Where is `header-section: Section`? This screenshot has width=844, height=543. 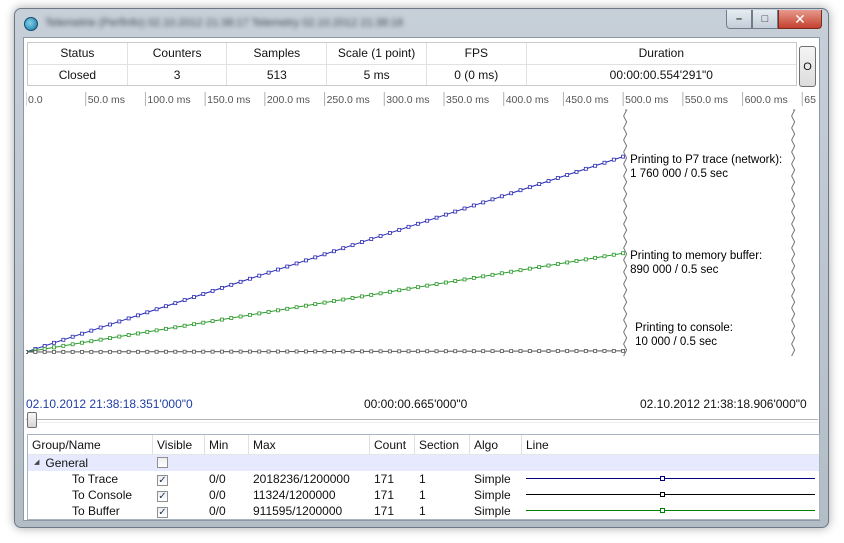 header-section: Section is located at coordinates (442, 444).